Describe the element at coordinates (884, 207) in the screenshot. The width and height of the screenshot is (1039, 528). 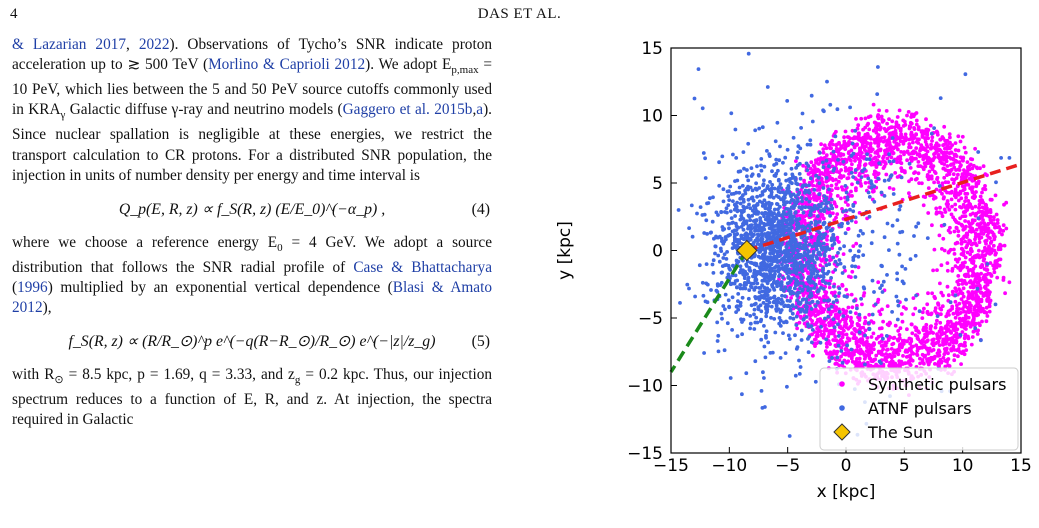
I see `dashed-line` at that location.